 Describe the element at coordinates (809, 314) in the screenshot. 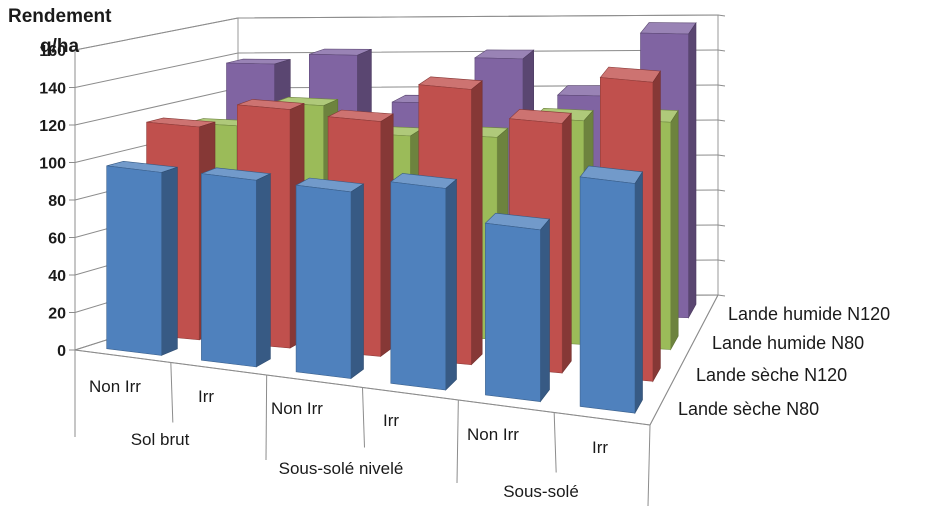

I see `series-label: Lande humide N120` at that location.